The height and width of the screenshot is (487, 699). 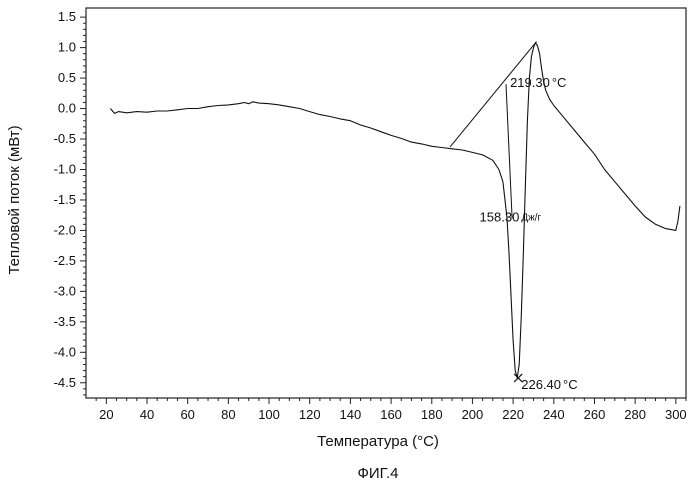 I want to click on x-tick-label: 240, so click(x=554, y=414).